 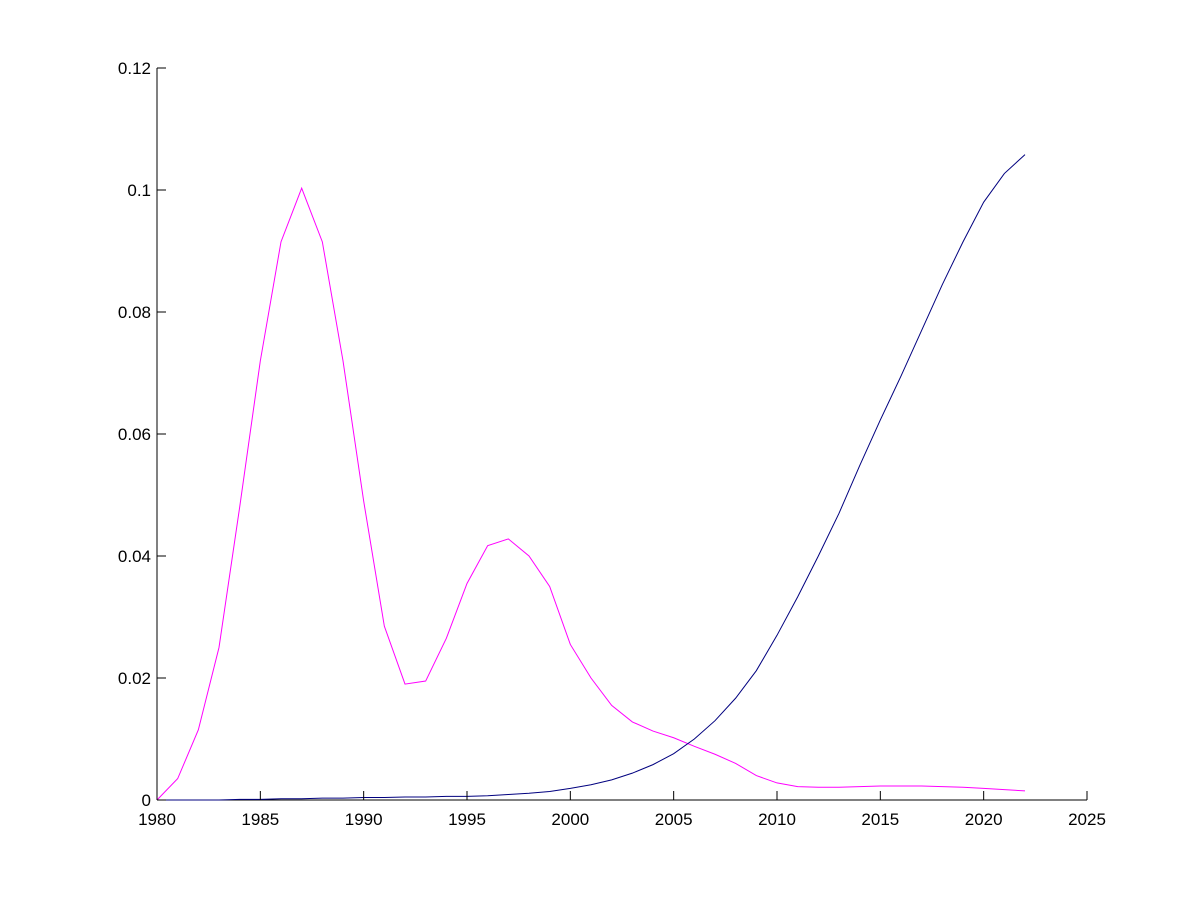 I want to click on x-tick-label: 1985, so click(x=260, y=819).